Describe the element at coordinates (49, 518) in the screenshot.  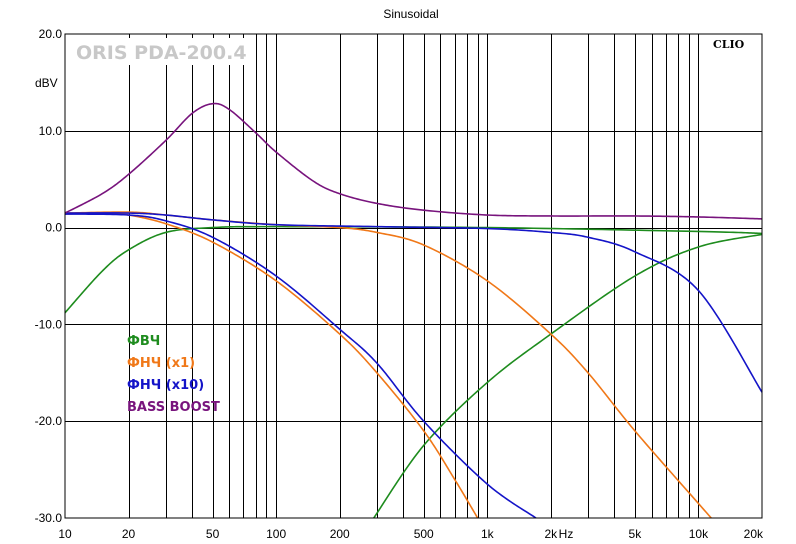
I see `y-tick-label: -30.0` at that location.